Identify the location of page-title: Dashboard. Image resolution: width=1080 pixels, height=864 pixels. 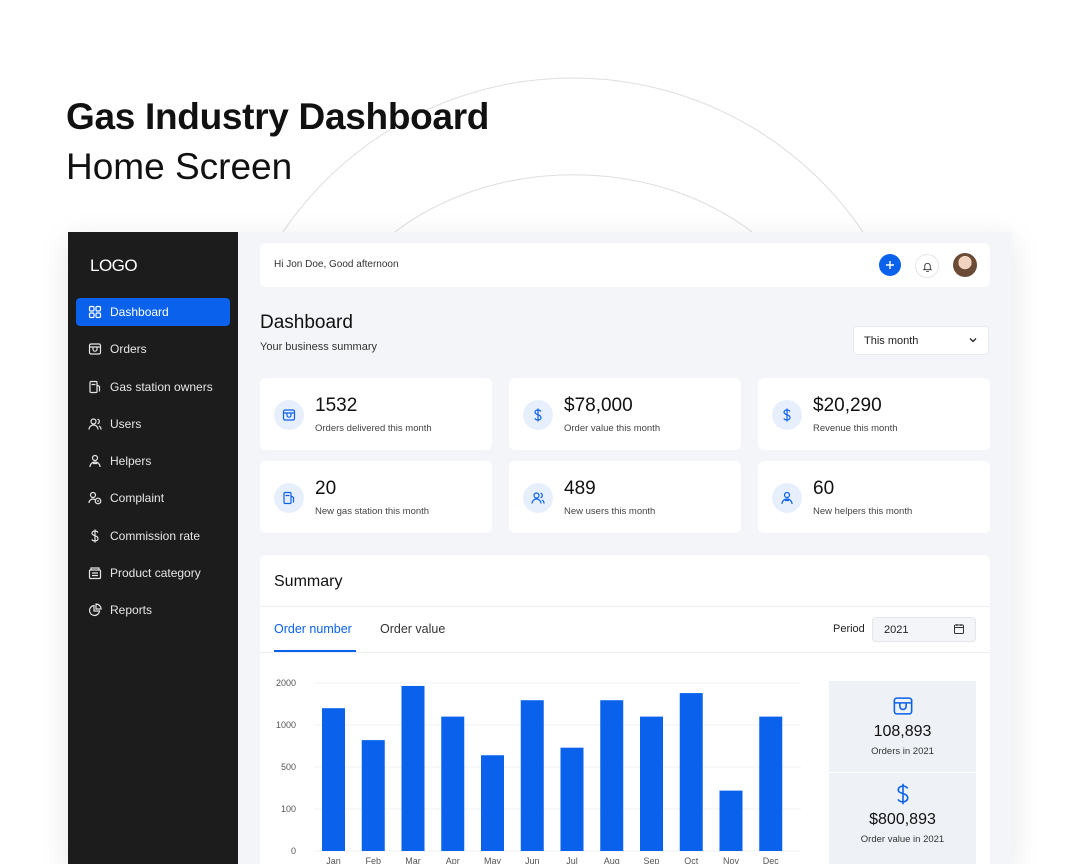
(306, 322).